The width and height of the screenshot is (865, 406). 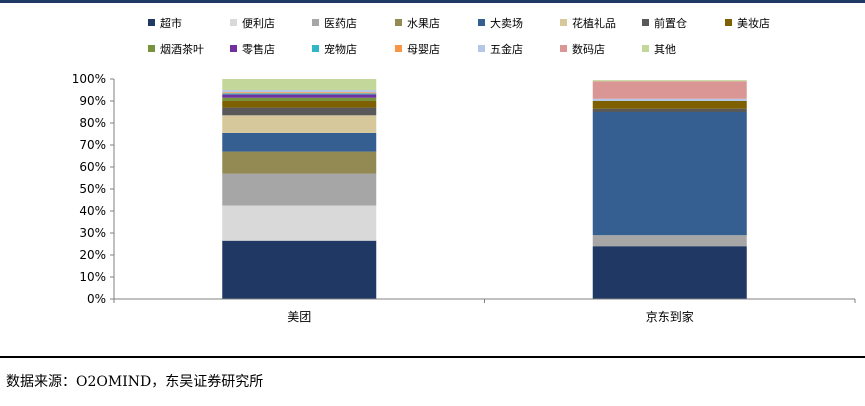 What do you see at coordinates (588, 49) in the screenshot?
I see `legend-label-13: 数码店` at bounding box center [588, 49].